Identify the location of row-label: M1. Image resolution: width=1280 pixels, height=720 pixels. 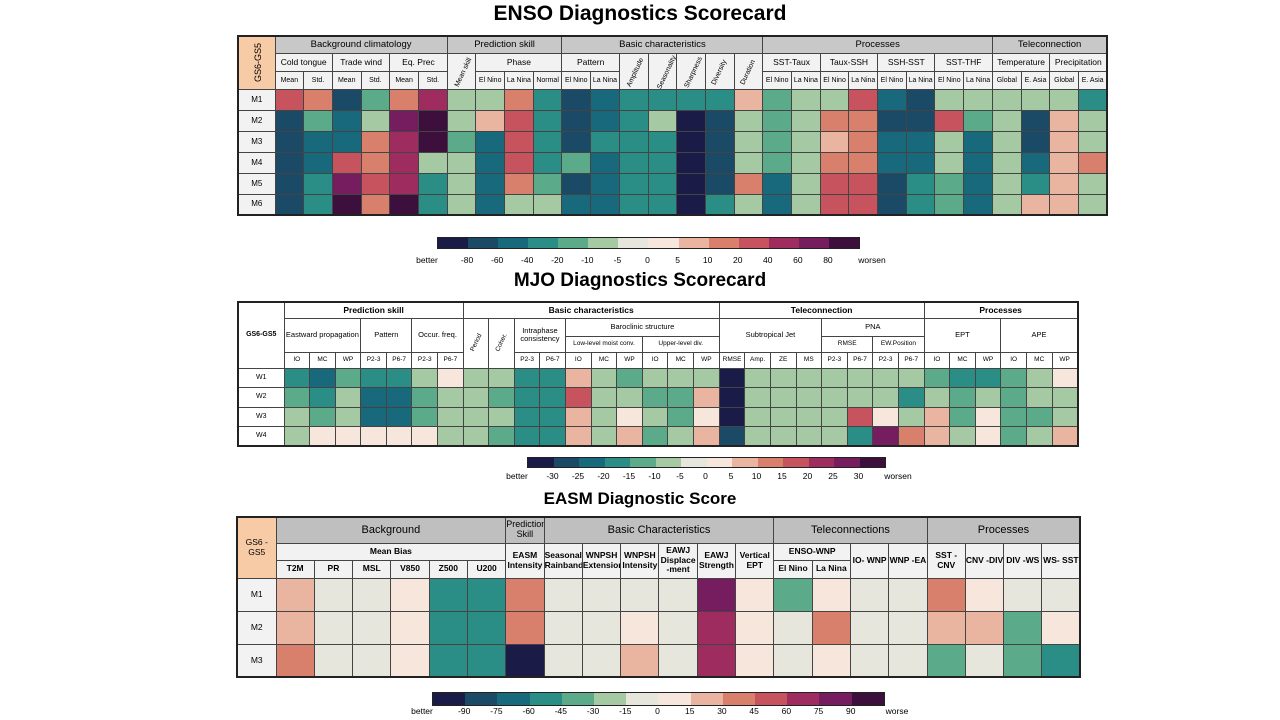
(256, 594).